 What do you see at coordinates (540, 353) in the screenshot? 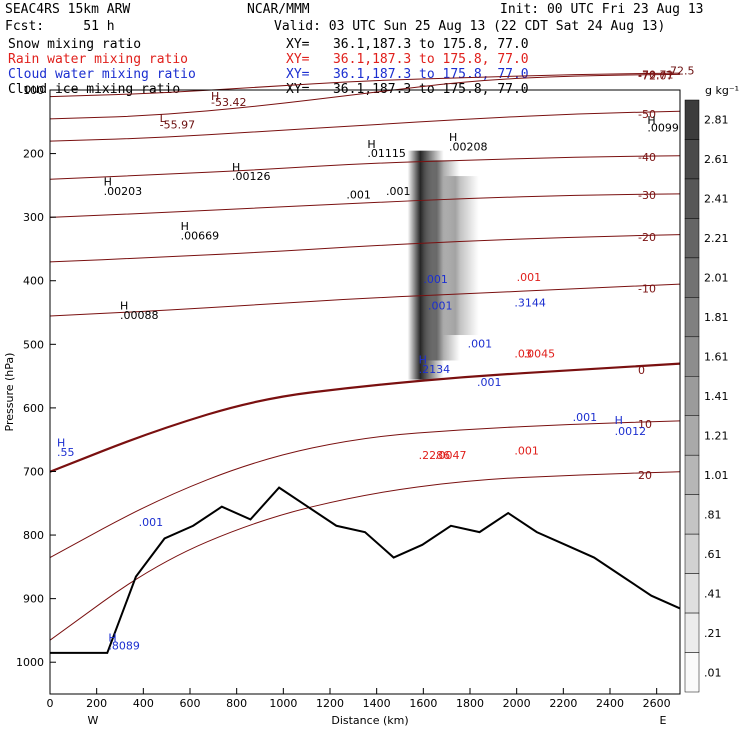
I see `contour-value-label: .0045` at bounding box center [540, 353].